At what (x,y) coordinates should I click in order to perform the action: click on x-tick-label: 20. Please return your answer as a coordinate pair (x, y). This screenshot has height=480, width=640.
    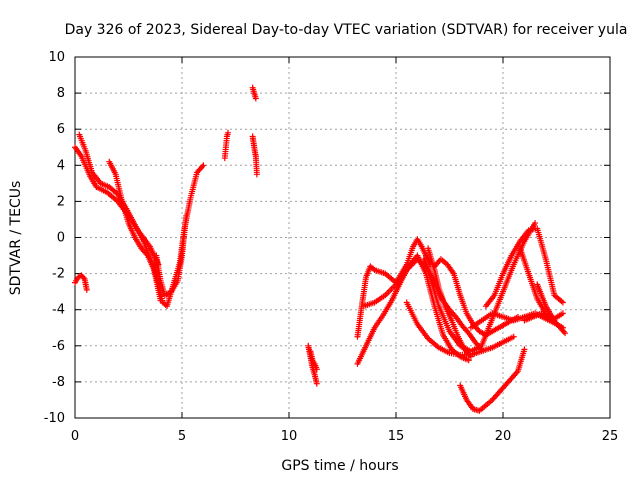
    Looking at the image, I should click on (503, 436).